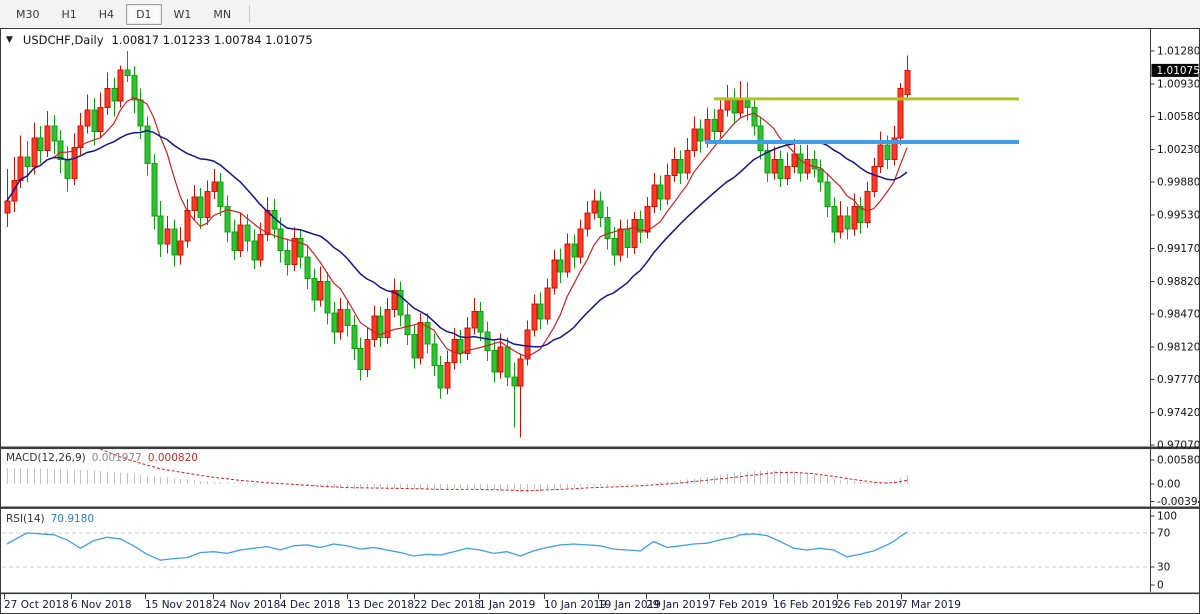 This screenshot has height=614, width=1200. What do you see at coordinates (178, 605) in the screenshot?
I see `date-axis-label: 15 Nov 2018` at bounding box center [178, 605].